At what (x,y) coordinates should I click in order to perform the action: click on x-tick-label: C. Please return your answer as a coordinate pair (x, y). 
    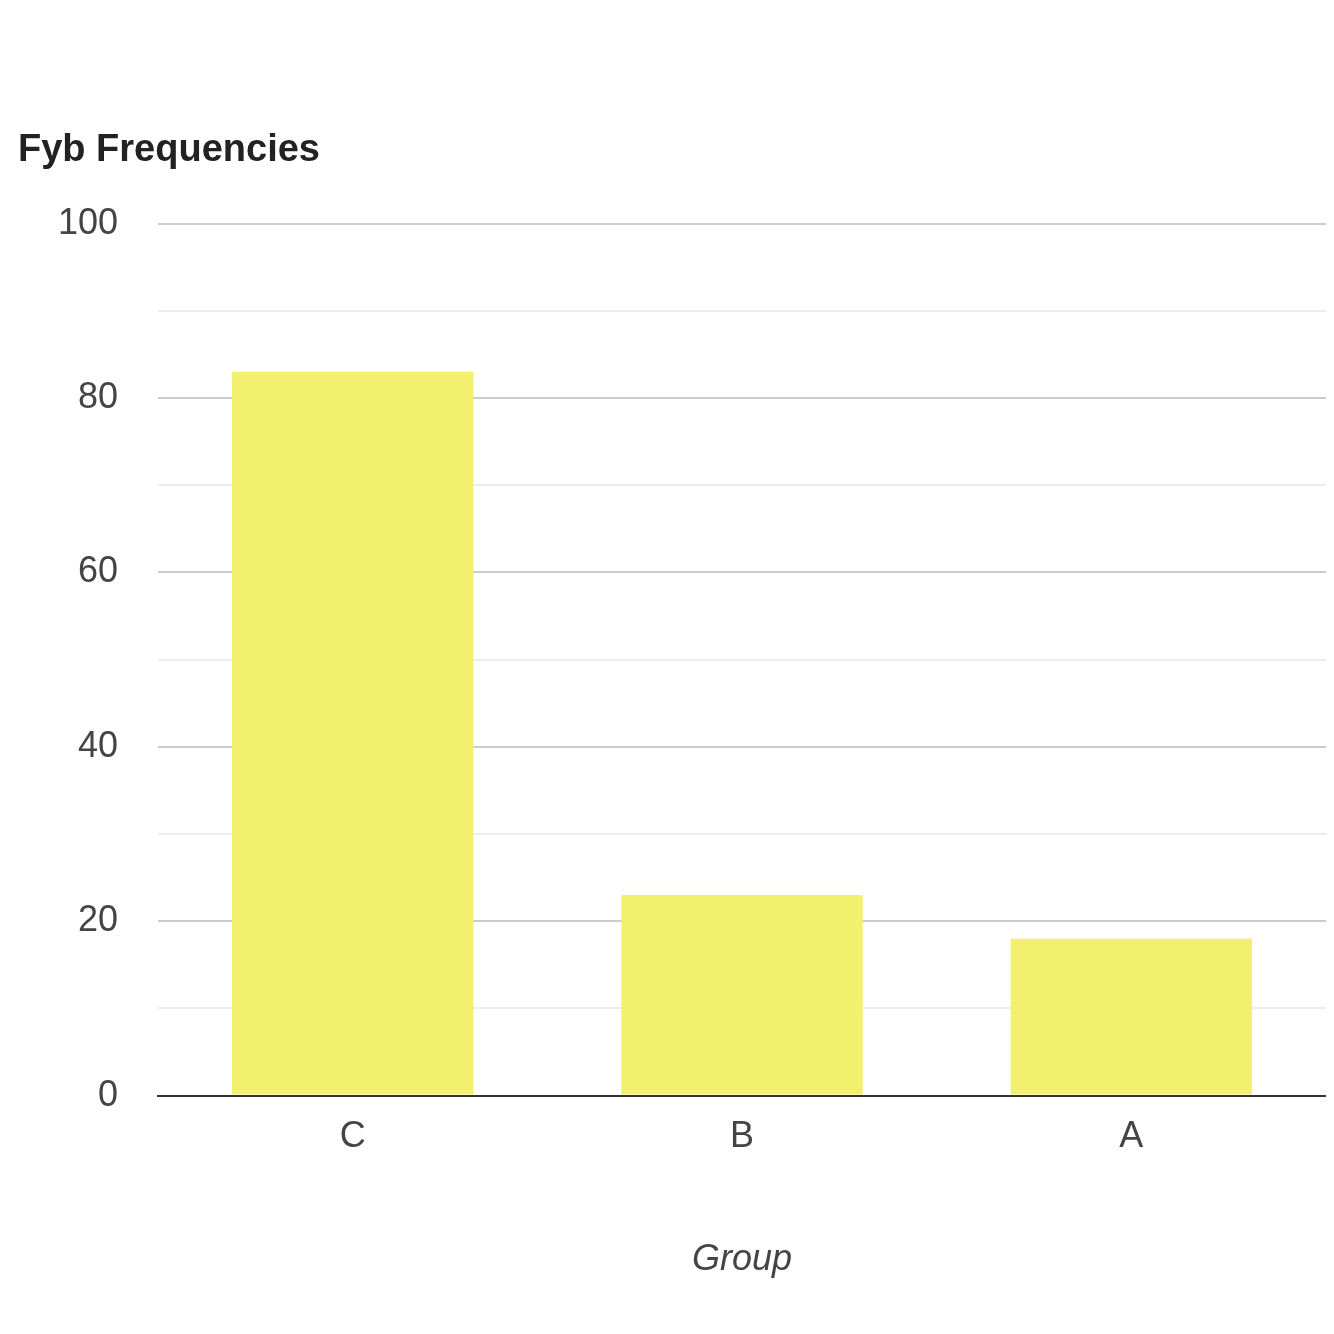
    Looking at the image, I should click on (352, 1135).